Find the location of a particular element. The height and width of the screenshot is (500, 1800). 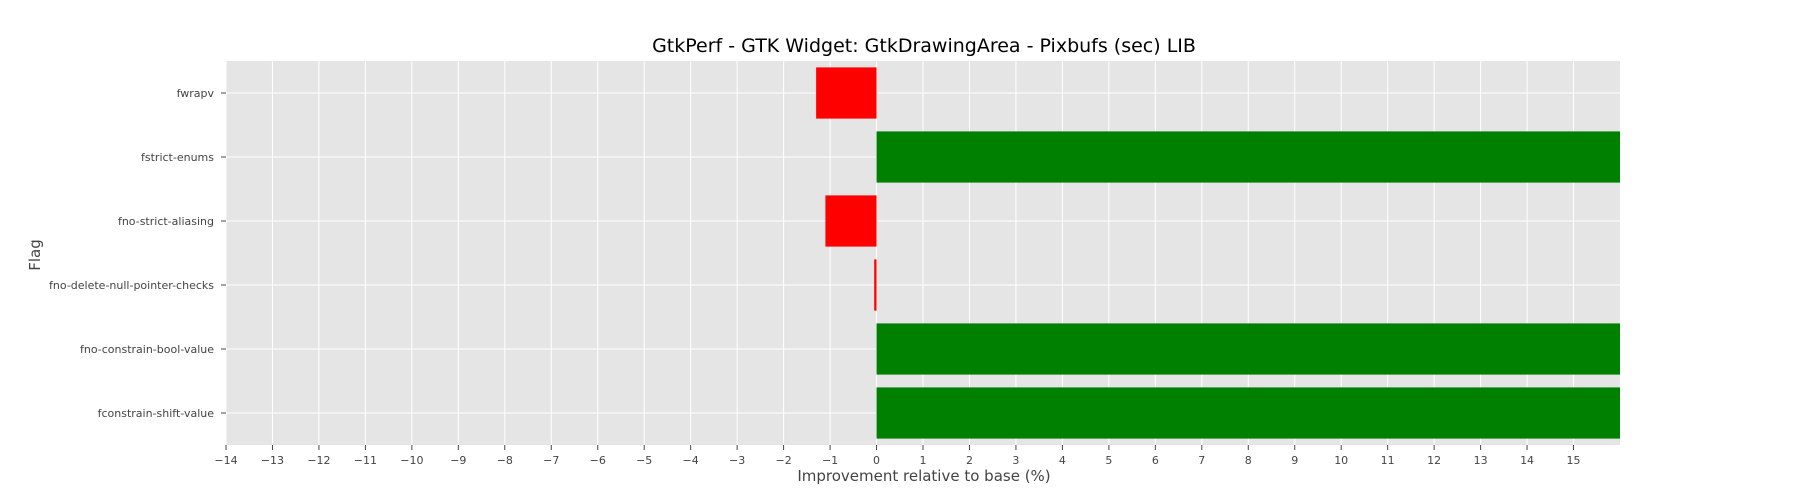

x-axis-label: Improvement relative to base (%) is located at coordinates (923, 476).